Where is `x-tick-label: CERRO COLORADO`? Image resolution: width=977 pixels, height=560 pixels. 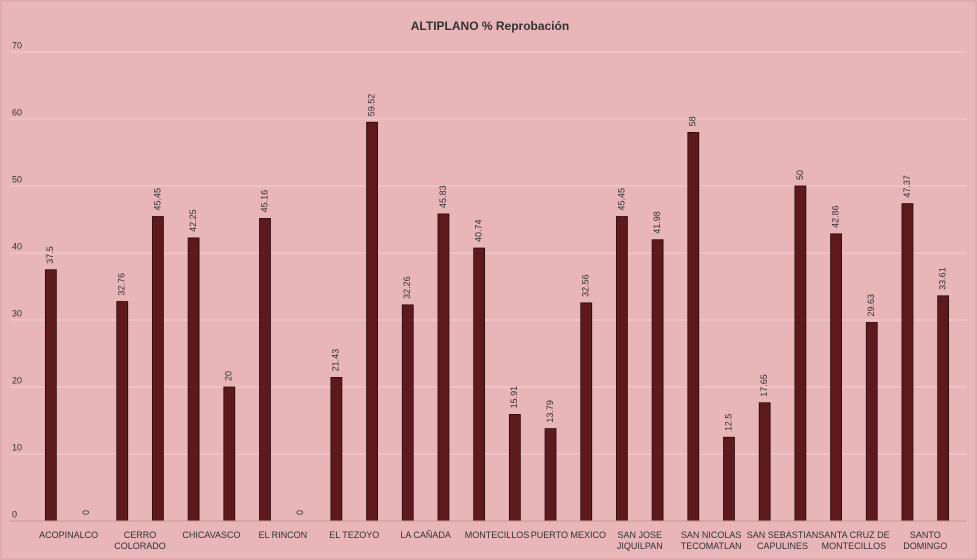
x-tick-label: CERRO COLORADO is located at coordinates (140, 540).